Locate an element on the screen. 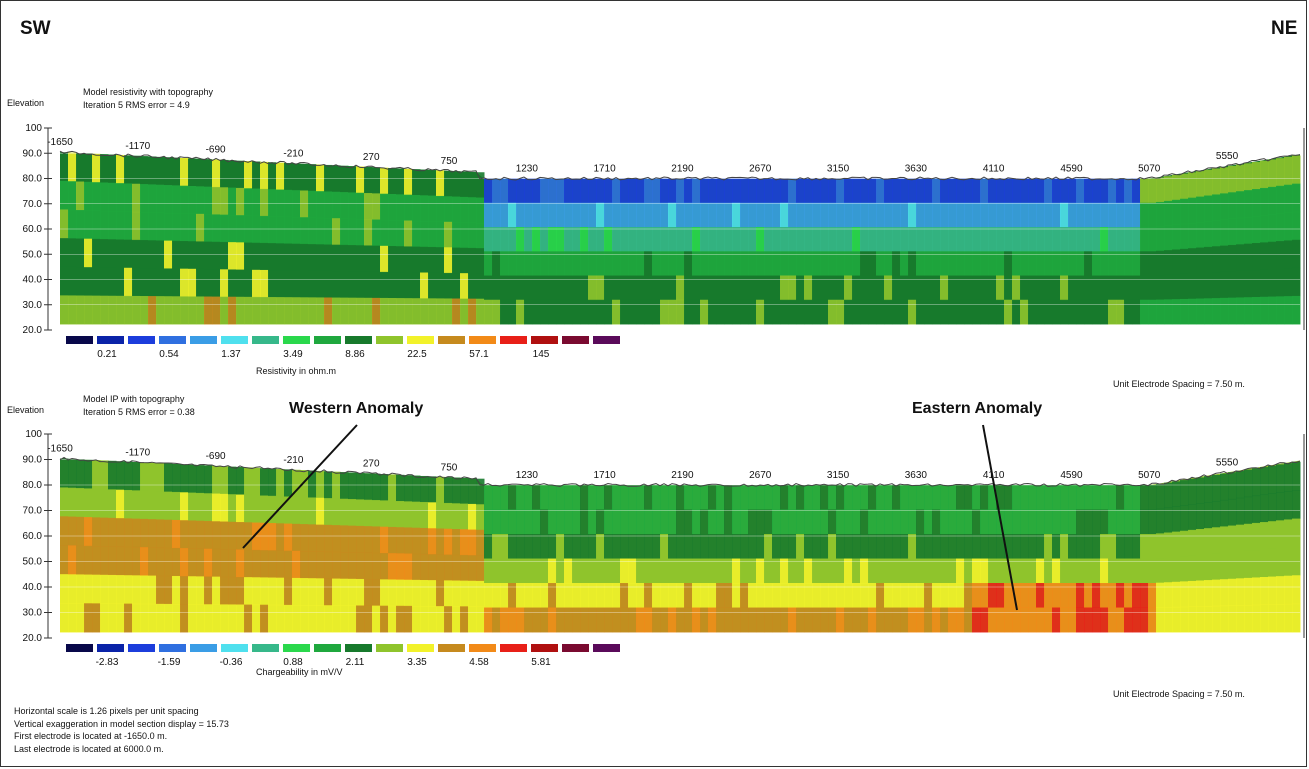  colorbar-swatch is located at coordinates (296, 648).